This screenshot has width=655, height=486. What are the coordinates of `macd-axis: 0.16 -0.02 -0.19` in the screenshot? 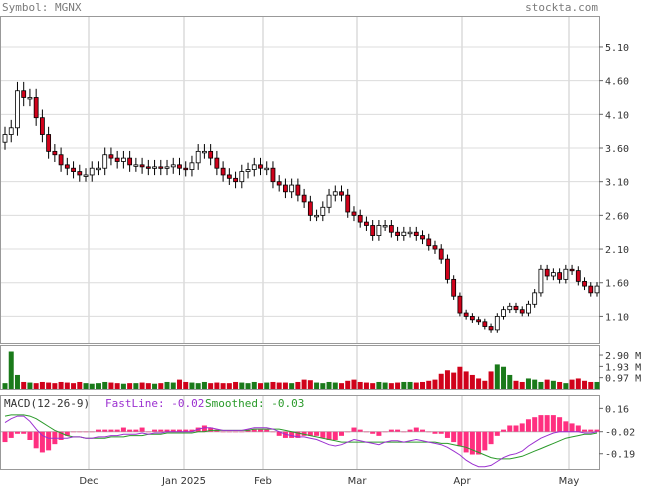 It's located at (617, 432).